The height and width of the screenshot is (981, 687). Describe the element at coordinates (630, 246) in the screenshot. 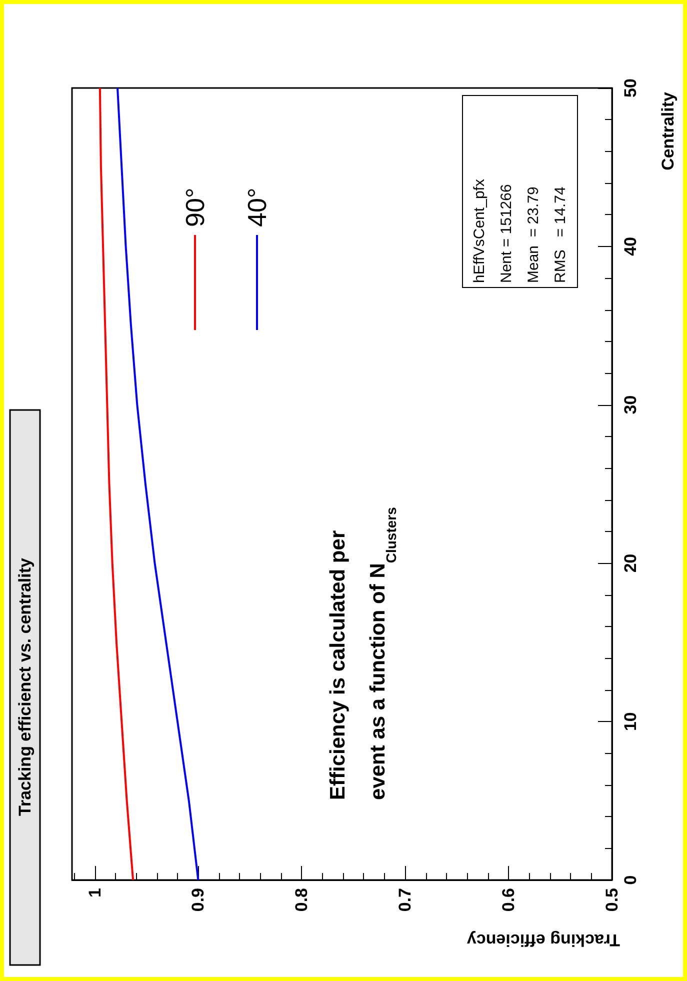

I see `y-tick-label: 40` at that location.